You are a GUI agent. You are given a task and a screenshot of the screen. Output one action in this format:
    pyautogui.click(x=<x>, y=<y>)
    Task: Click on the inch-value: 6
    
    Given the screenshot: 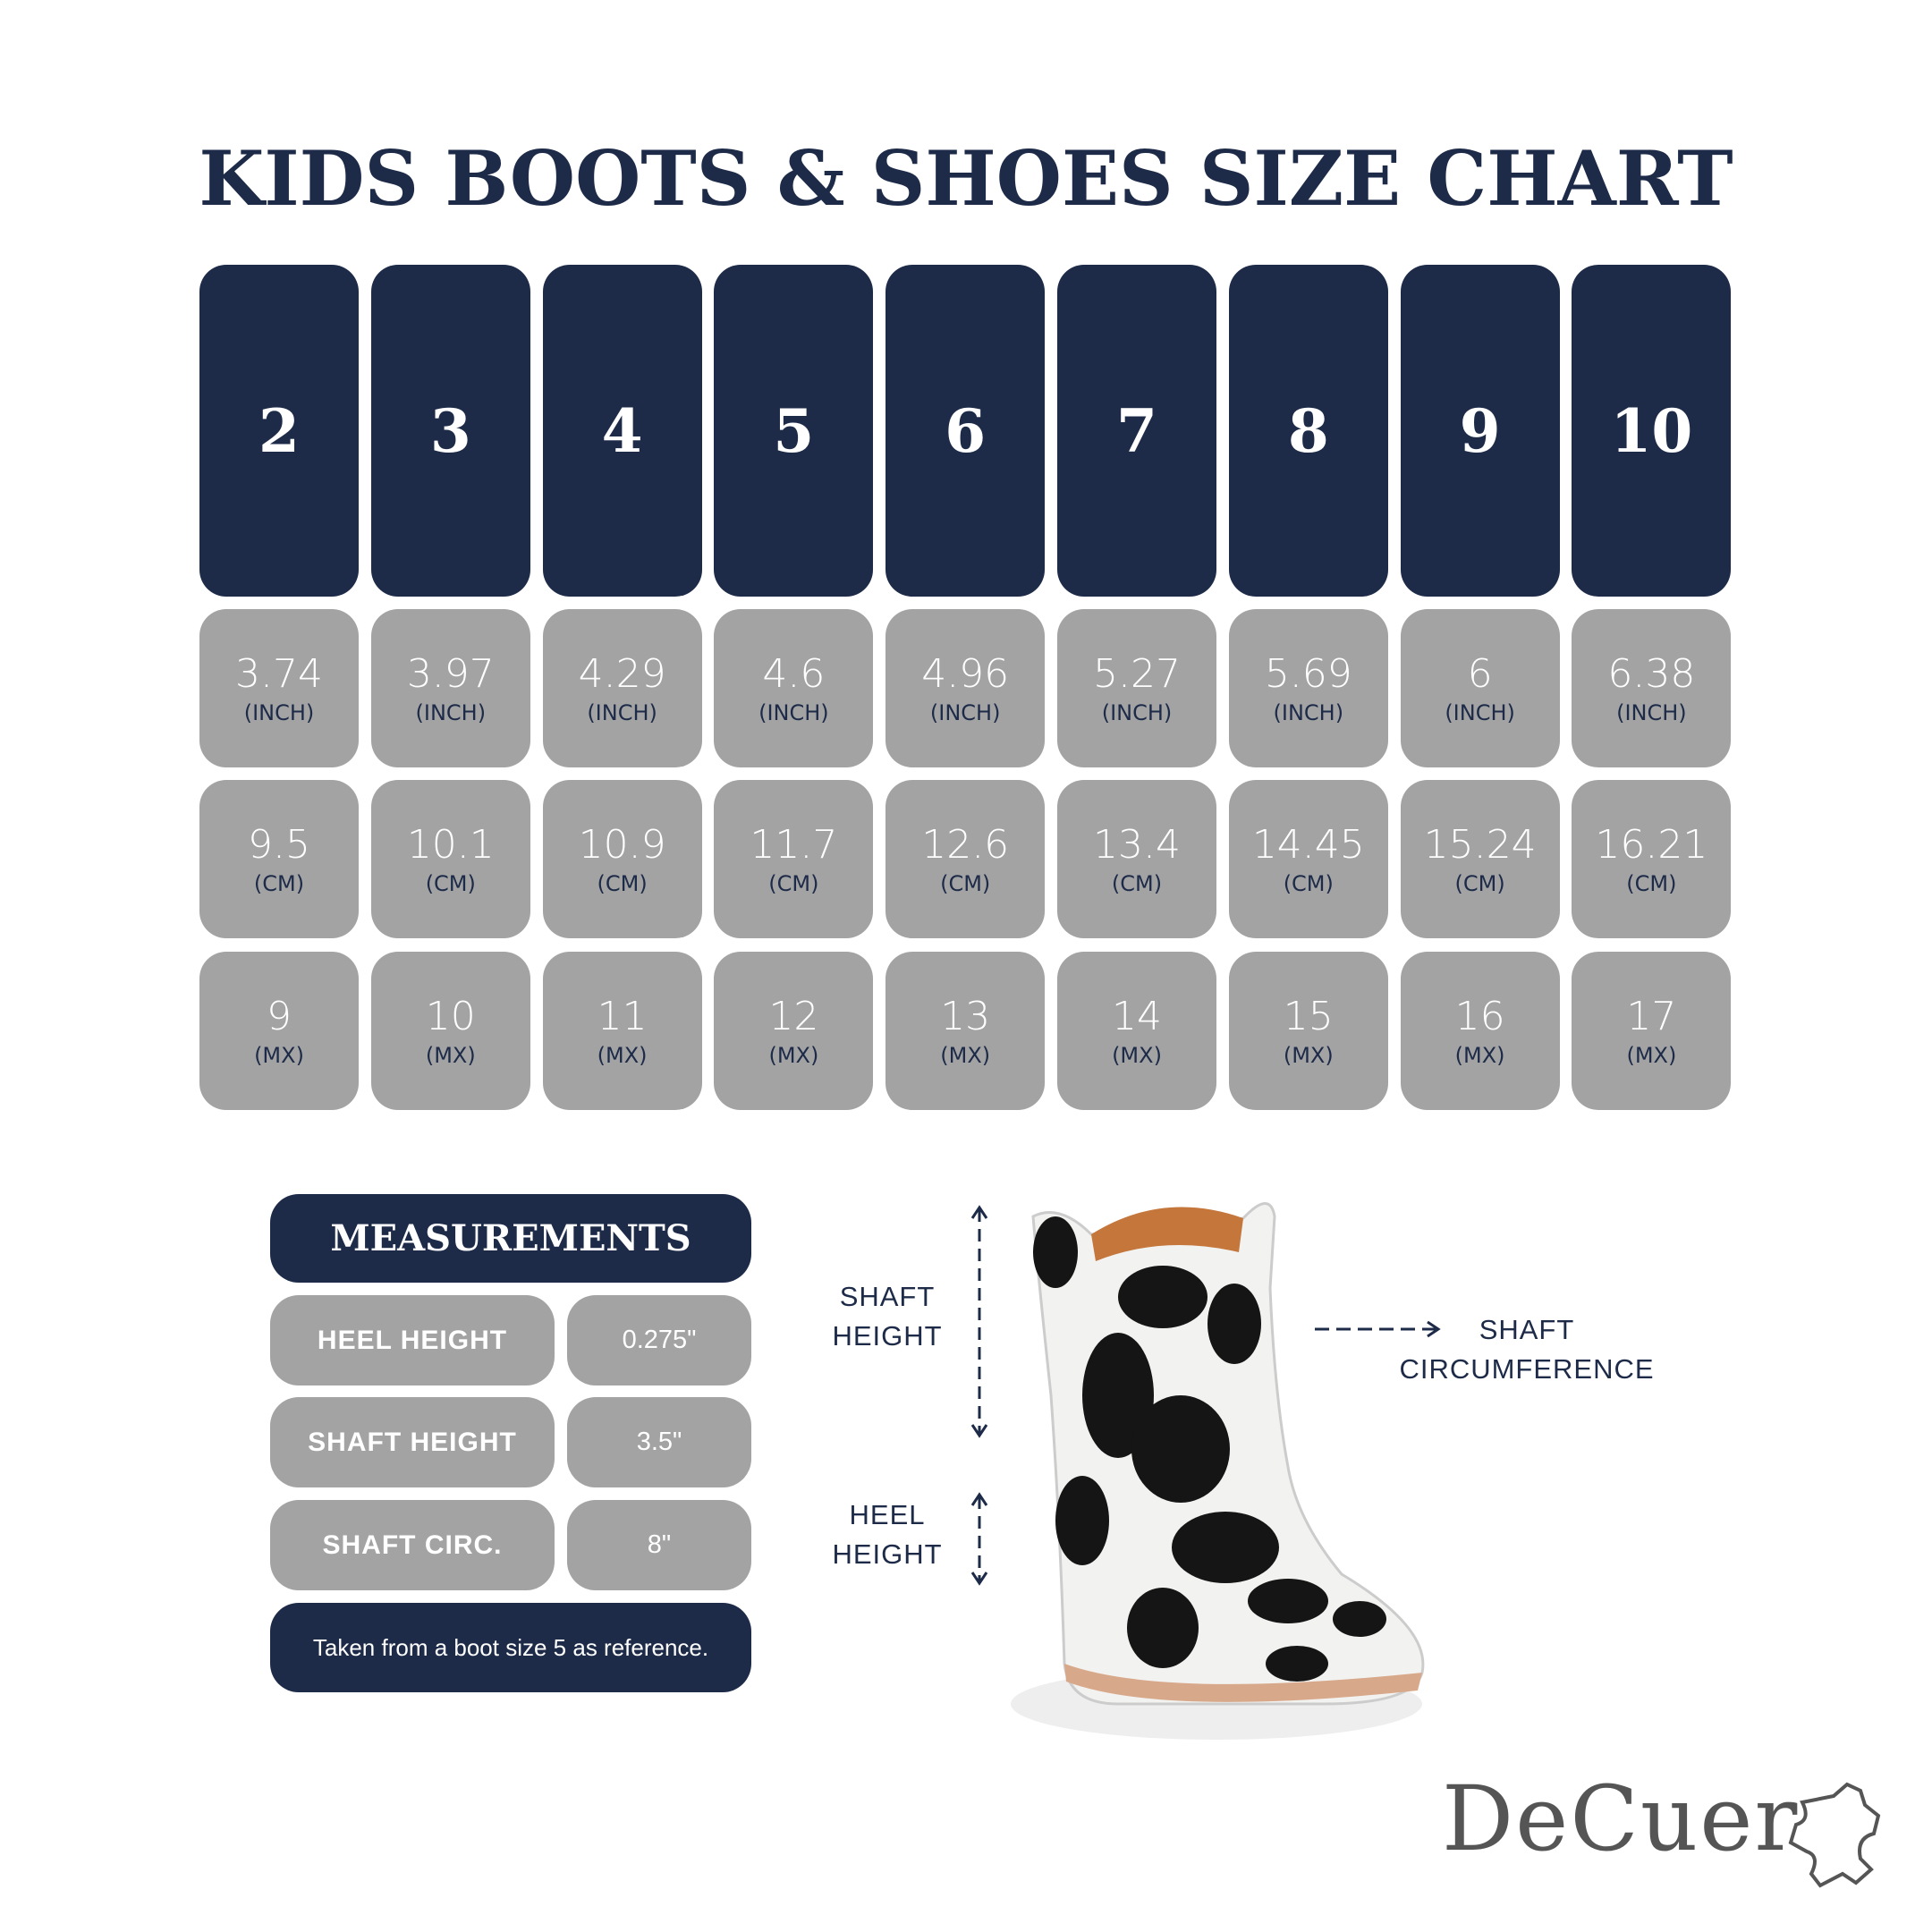 What is the action you would take?
    pyautogui.click(x=1480, y=673)
    